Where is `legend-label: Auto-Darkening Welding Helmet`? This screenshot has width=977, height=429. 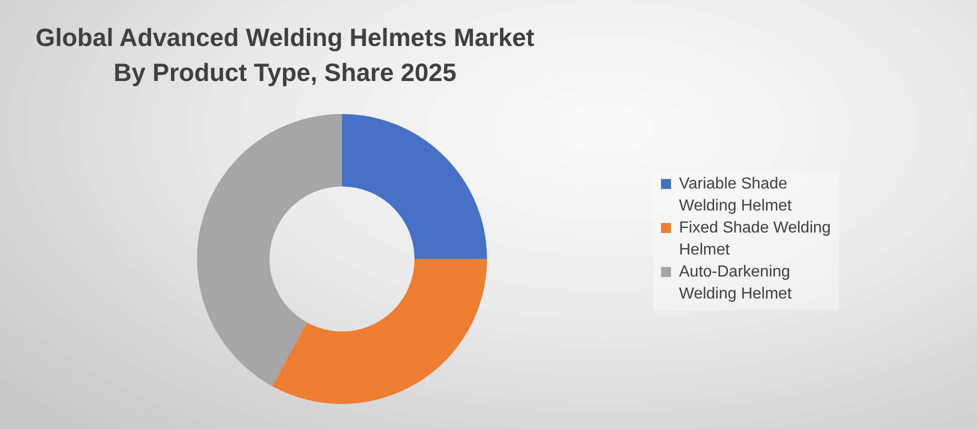
legend-label: Auto-Darkening Welding Helmet is located at coordinates (735, 282).